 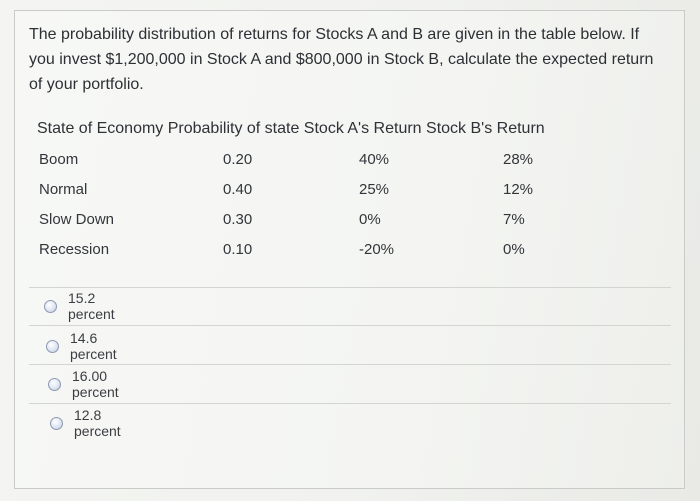 I want to click on stock-b-return-cell: 28%, so click(x=518, y=159).